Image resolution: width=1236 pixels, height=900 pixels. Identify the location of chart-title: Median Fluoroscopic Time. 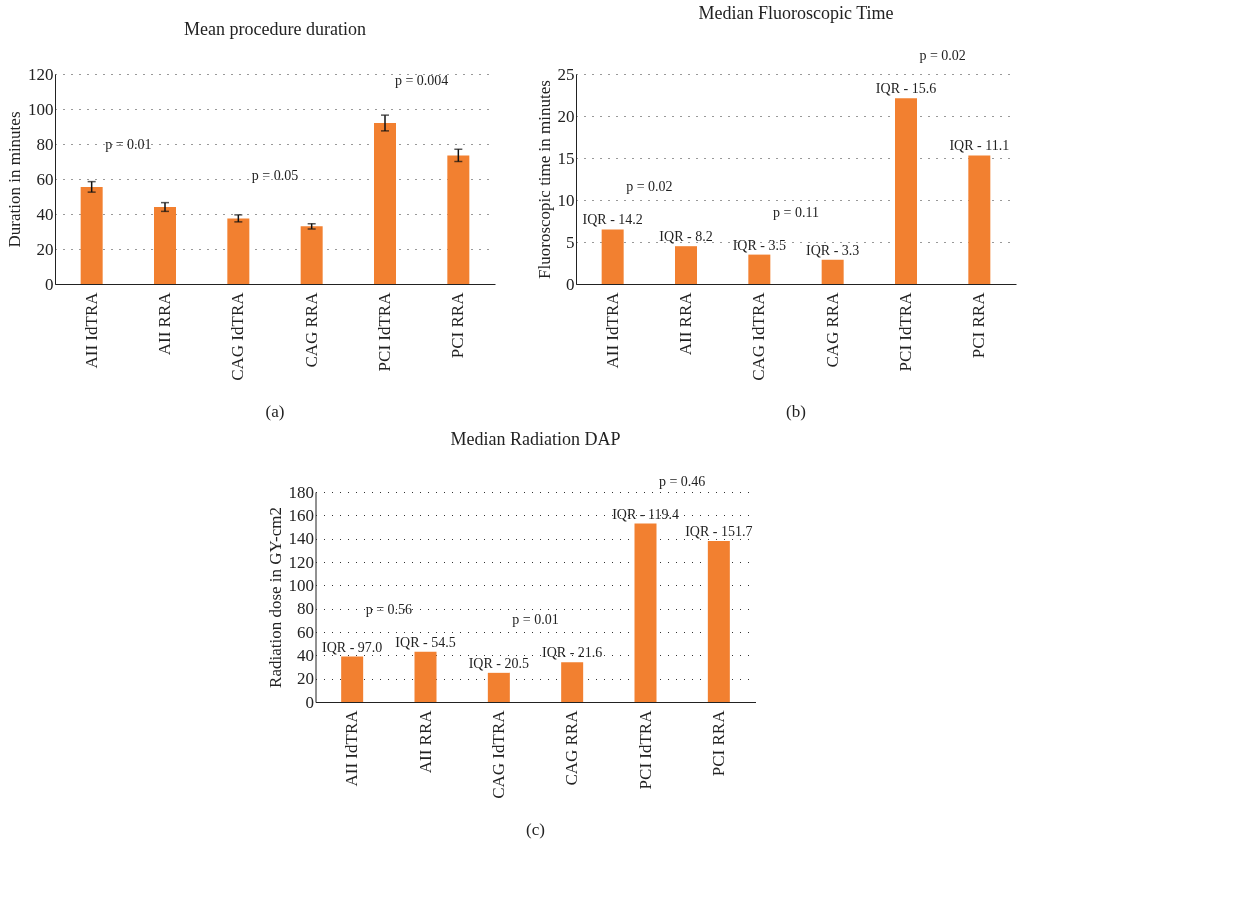
(796, 13).